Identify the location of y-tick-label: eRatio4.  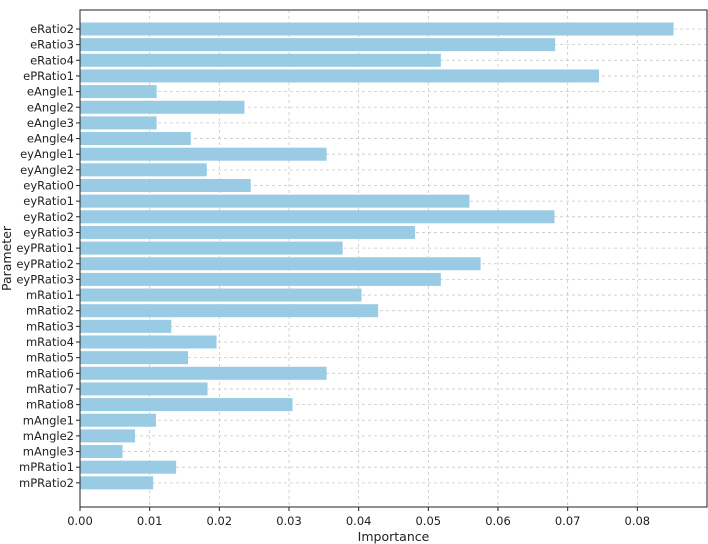
(52, 60).